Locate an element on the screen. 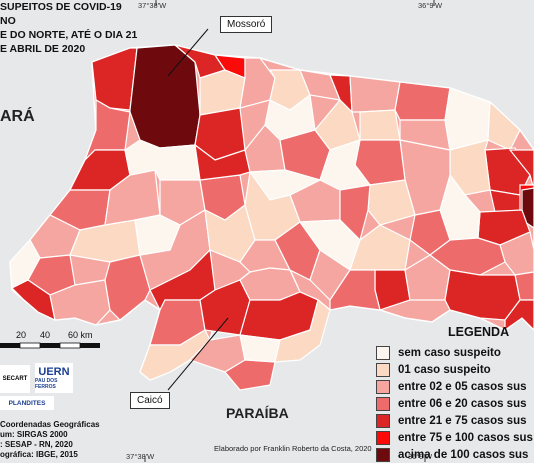 The height and width of the screenshot is (463, 534). plandites-logo-text: PLANDITES is located at coordinates (27, 403).